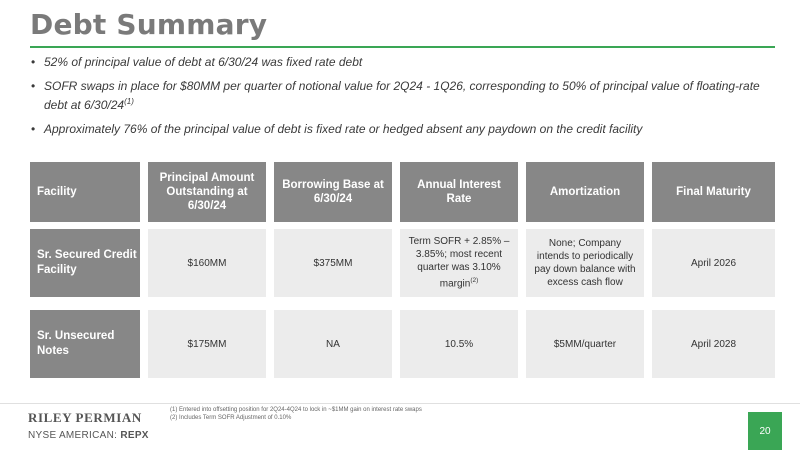  What do you see at coordinates (765, 431) in the screenshot?
I see `page-number: 20` at bounding box center [765, 431].